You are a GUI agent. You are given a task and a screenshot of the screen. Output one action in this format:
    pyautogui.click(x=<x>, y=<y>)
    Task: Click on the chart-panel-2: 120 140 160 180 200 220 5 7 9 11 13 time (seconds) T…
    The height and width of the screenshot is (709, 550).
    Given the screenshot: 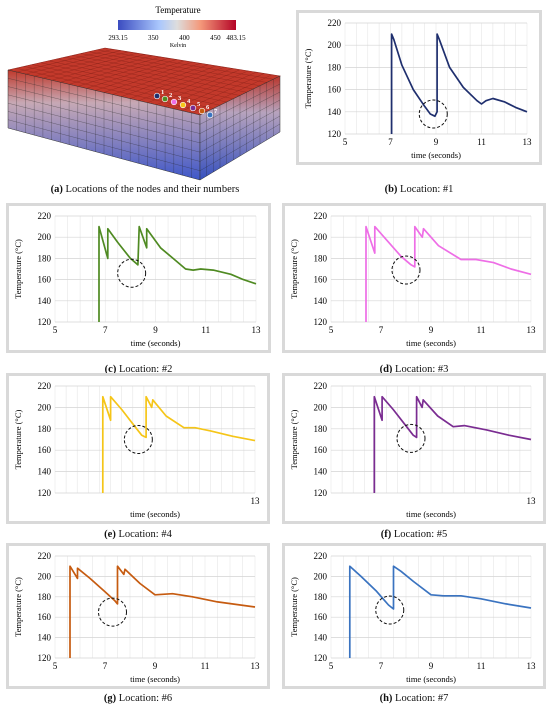 What is the action you would take?
    pyautogui.click(x=138, y=278)
    